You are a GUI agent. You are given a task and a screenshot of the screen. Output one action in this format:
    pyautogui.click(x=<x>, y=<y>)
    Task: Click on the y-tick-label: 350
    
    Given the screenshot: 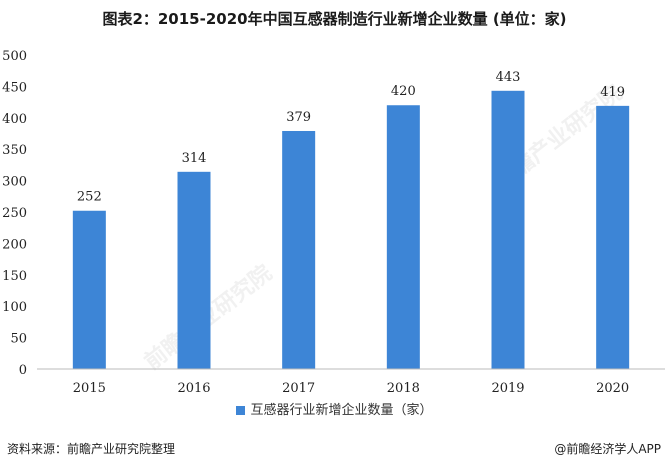 What is the action you would take?
    pyautogui.click(x=14, y=150)
    